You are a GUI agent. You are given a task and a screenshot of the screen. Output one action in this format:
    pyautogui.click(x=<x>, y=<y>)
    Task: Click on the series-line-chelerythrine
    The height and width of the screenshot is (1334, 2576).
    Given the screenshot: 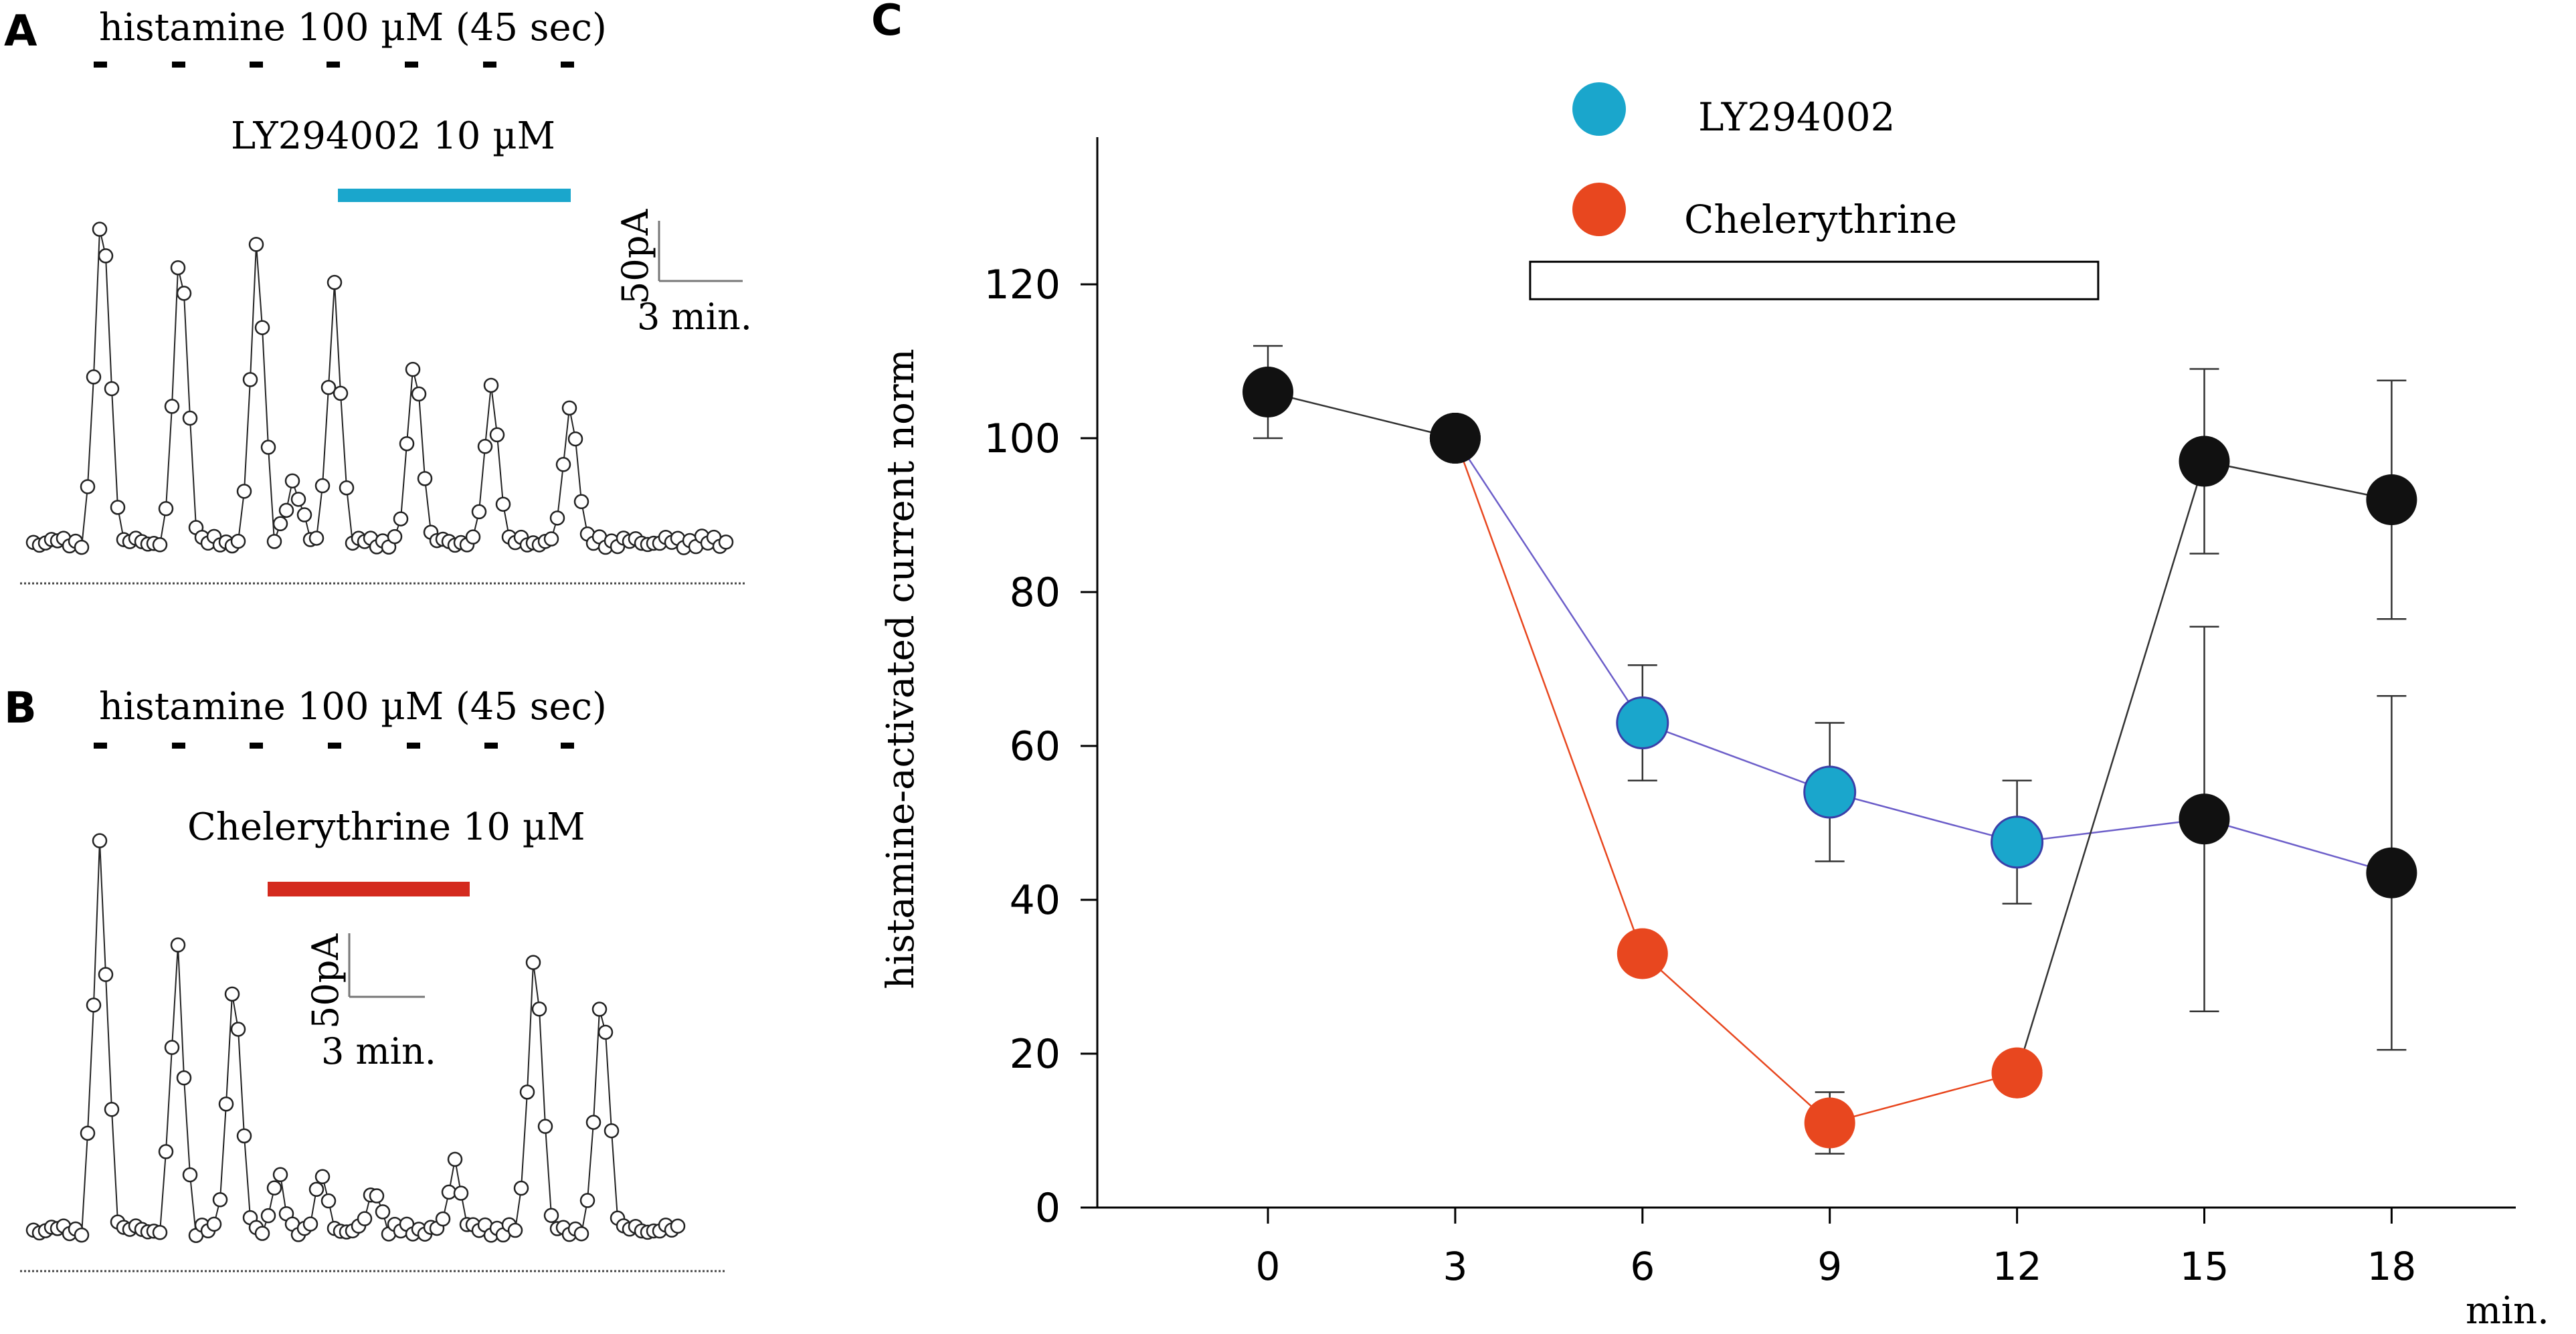 What is the action you would take?
    pyautogui.click(x=1736, y=781)
    